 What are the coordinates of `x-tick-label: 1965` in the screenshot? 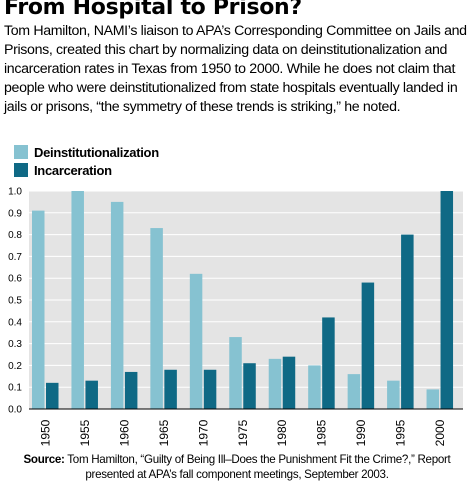 It's located at (164, 432).